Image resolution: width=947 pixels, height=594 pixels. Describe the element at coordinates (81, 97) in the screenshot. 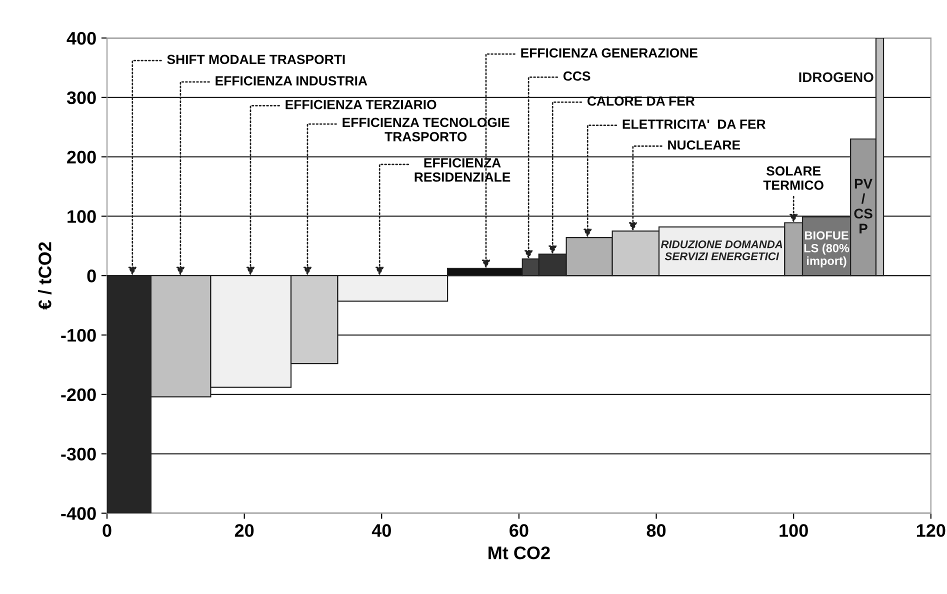

I see `y-tick-label: 300` at that location.